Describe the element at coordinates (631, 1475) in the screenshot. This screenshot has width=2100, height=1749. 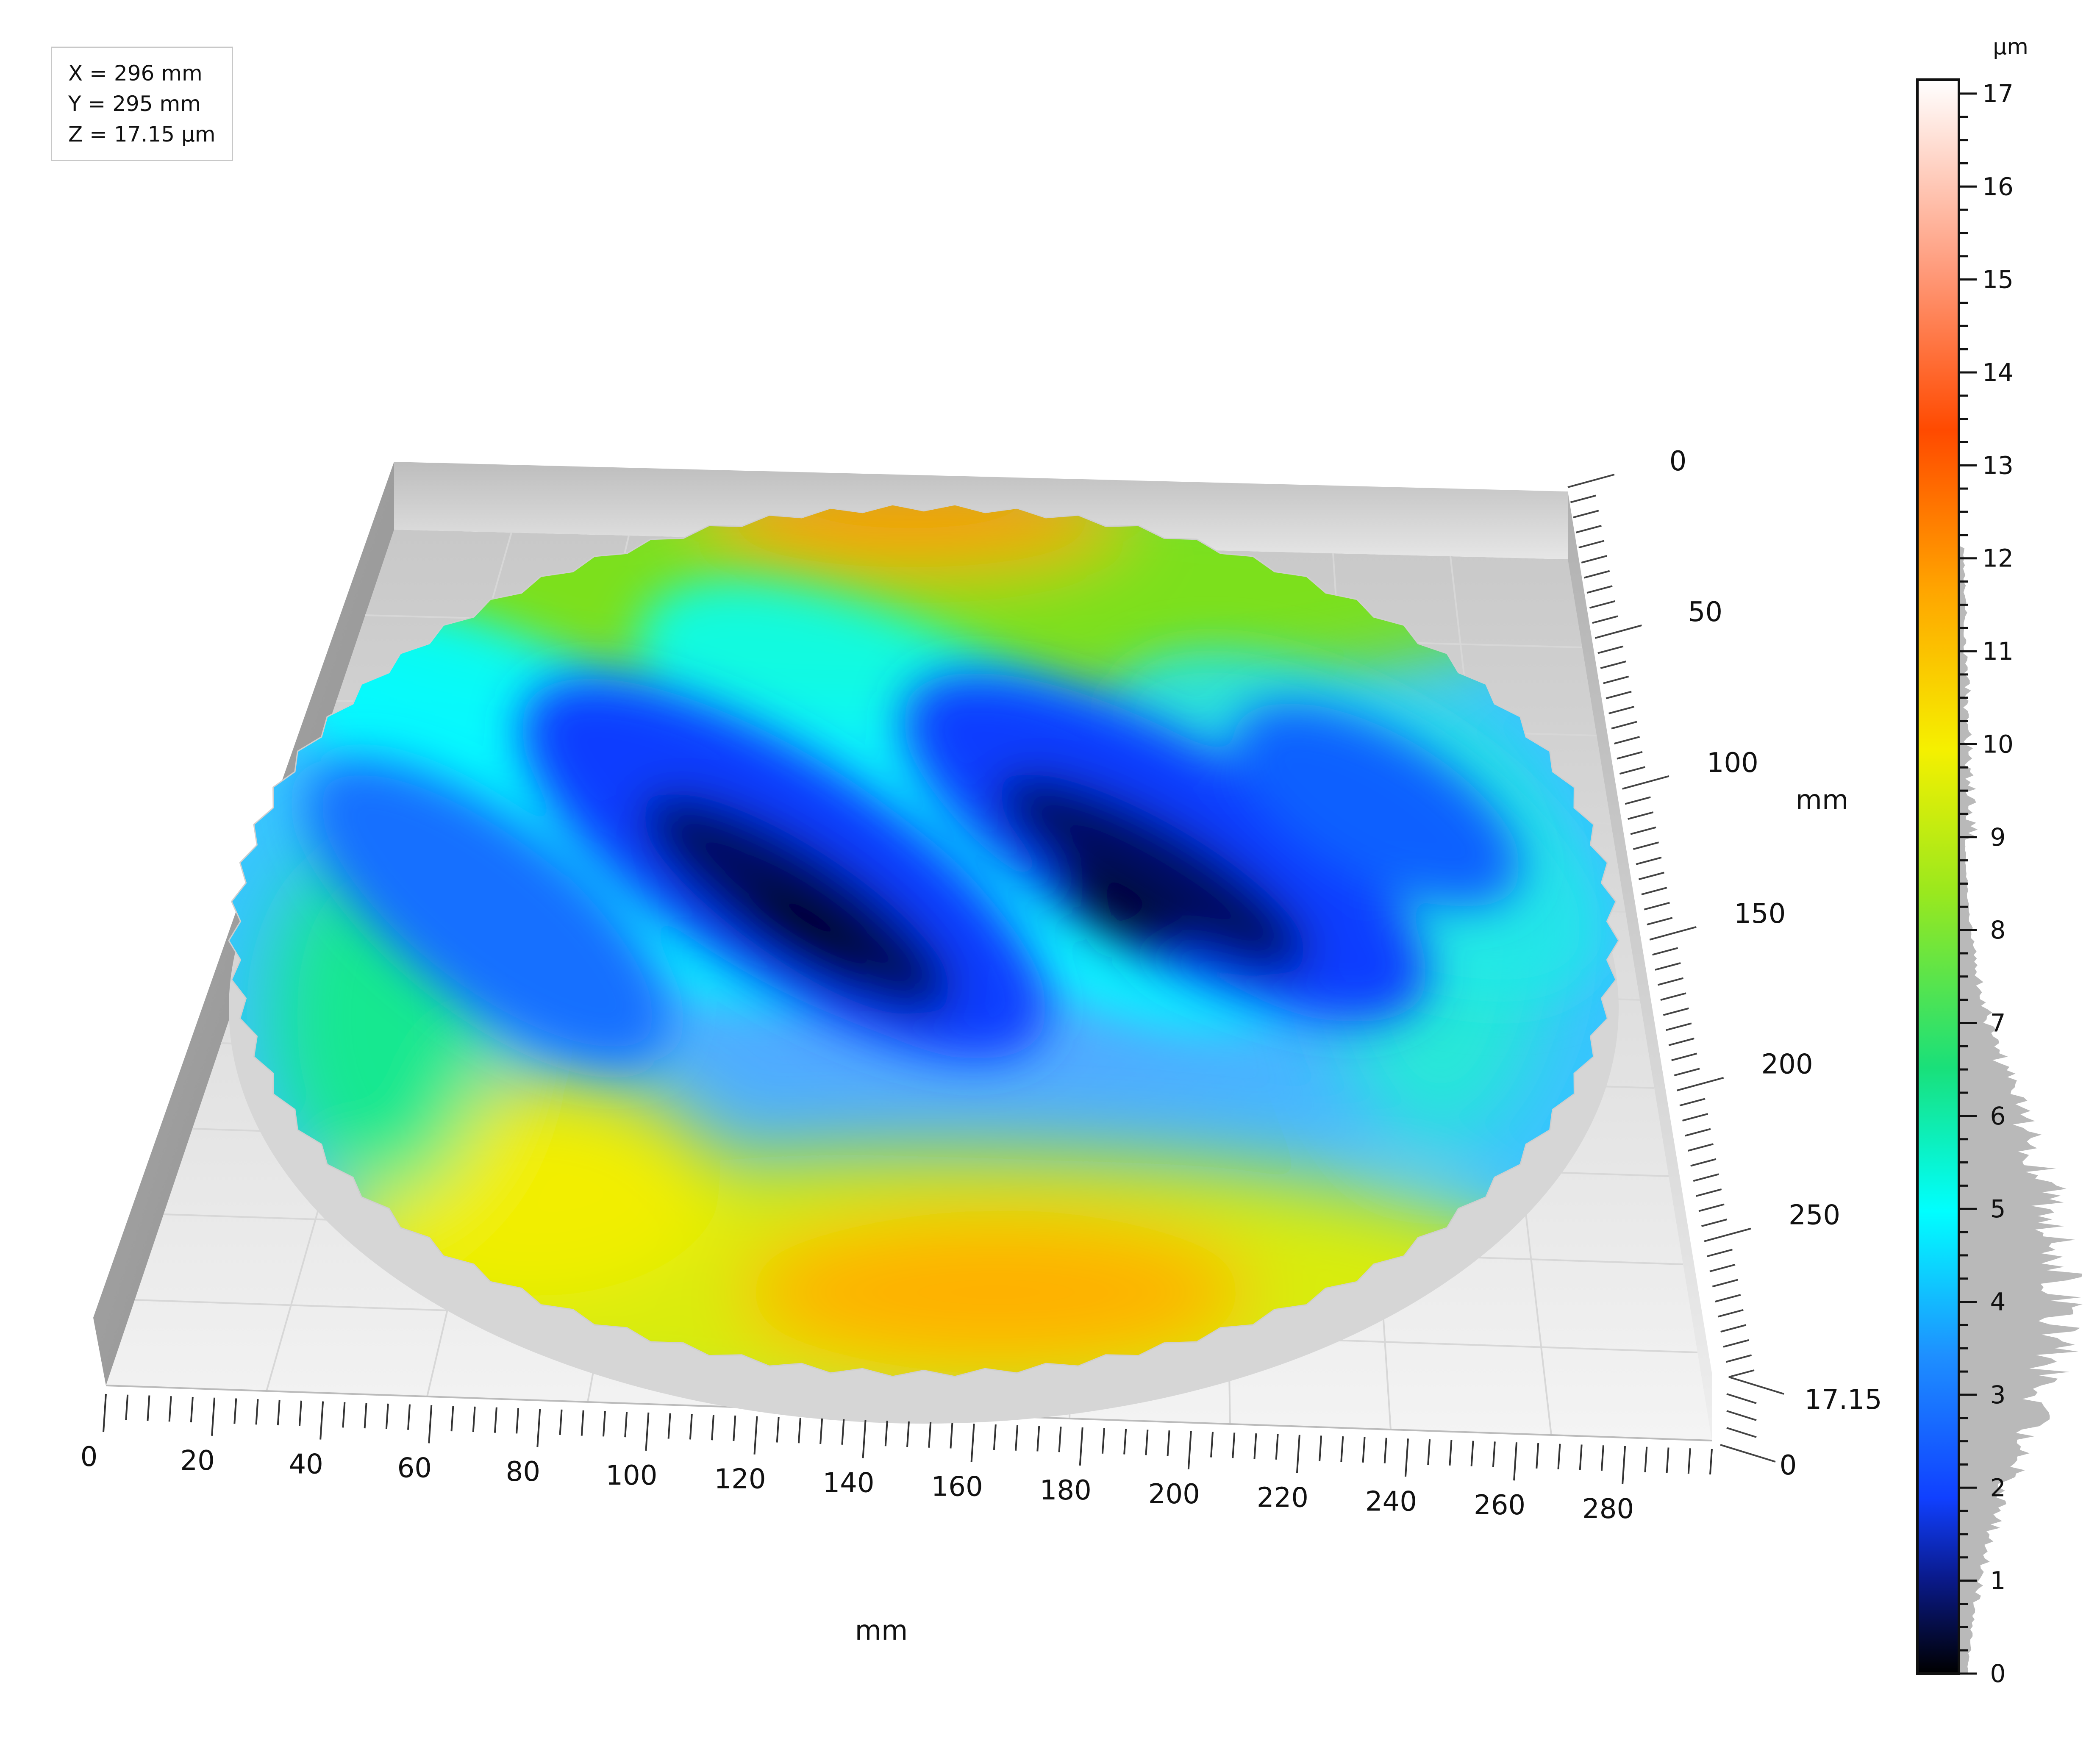
I see `x-tick-label: 100` at that location.